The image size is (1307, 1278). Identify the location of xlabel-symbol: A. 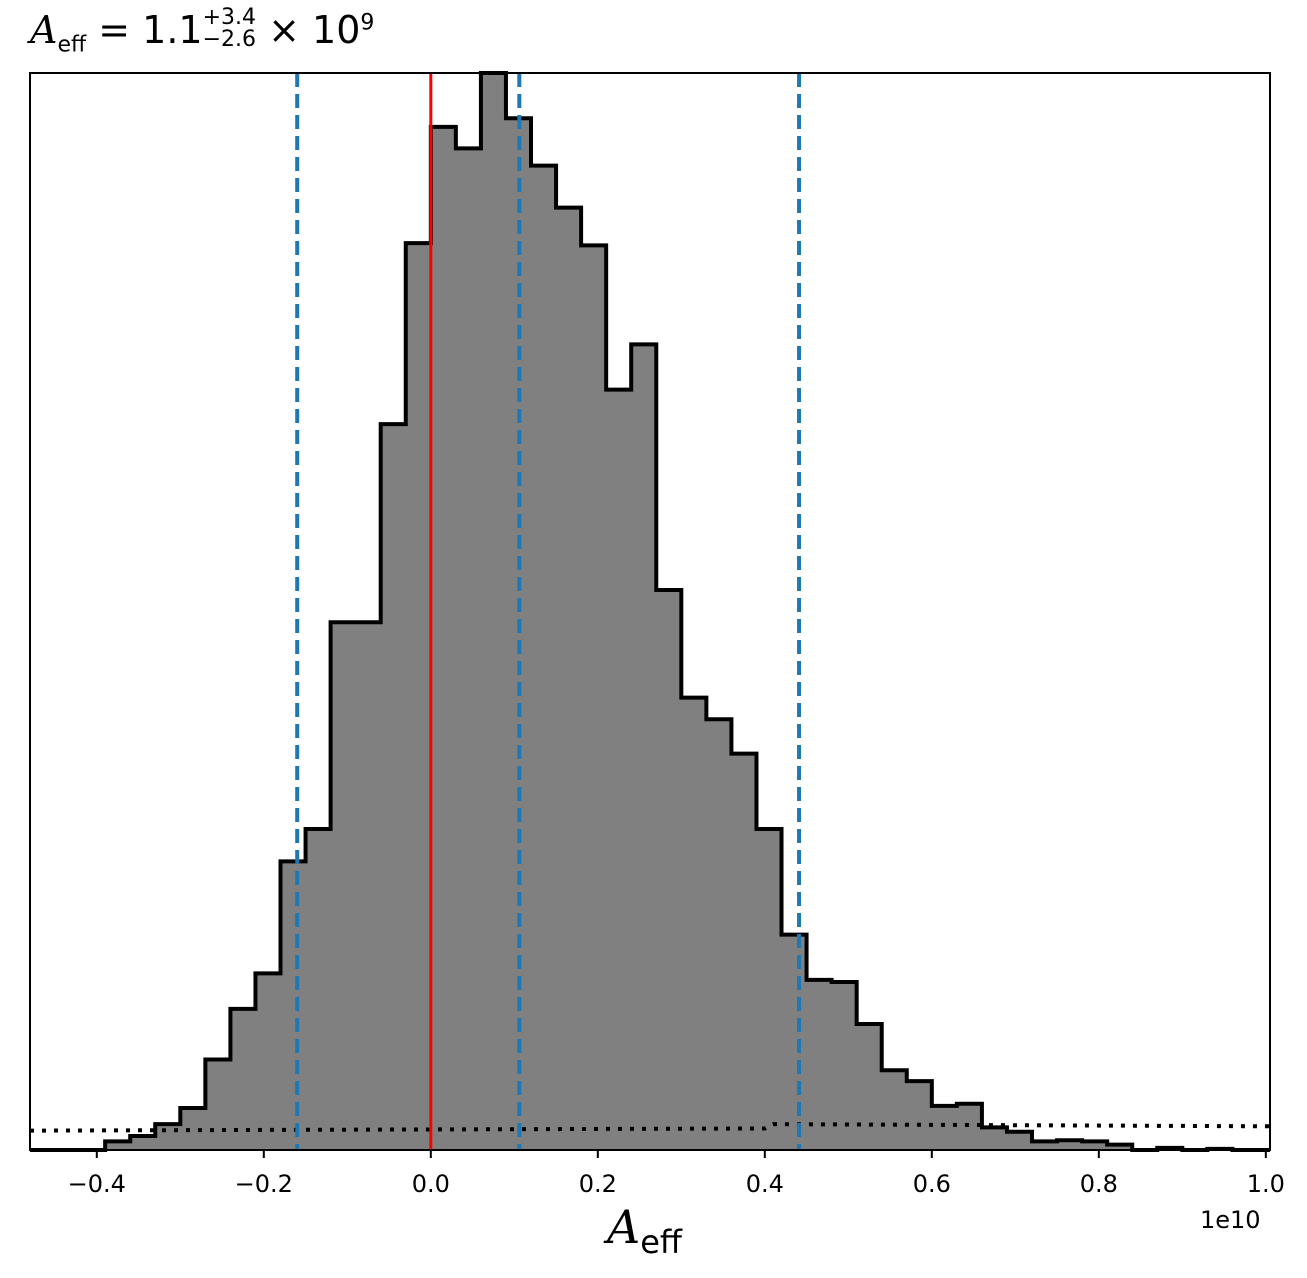
(624, 1227).